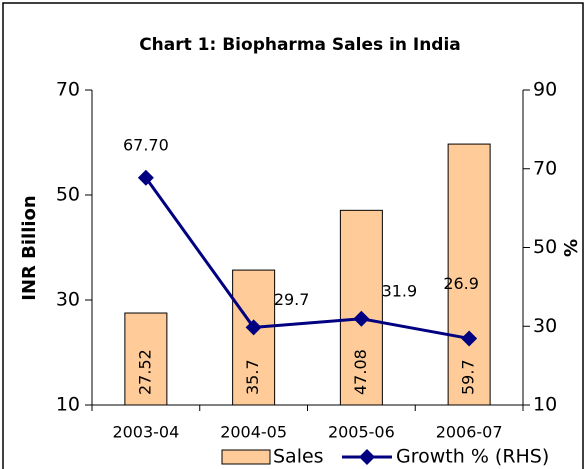  What do you see at coordinates (68, 405) in the screenshot?
I see `y-tick-label: 10` at bounding box center [68, 405].